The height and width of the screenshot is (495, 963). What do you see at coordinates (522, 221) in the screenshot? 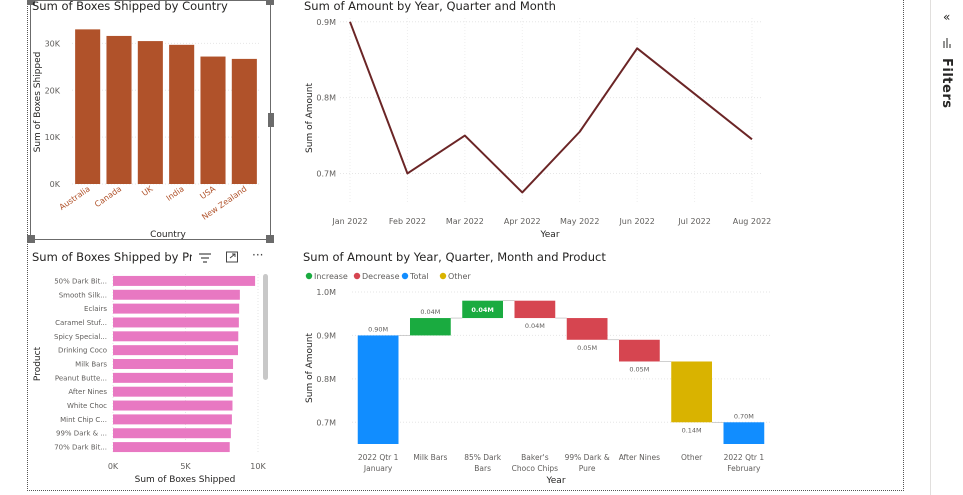
I see `x-tick-label: Apr 2022` at bounding box center [522, 221].